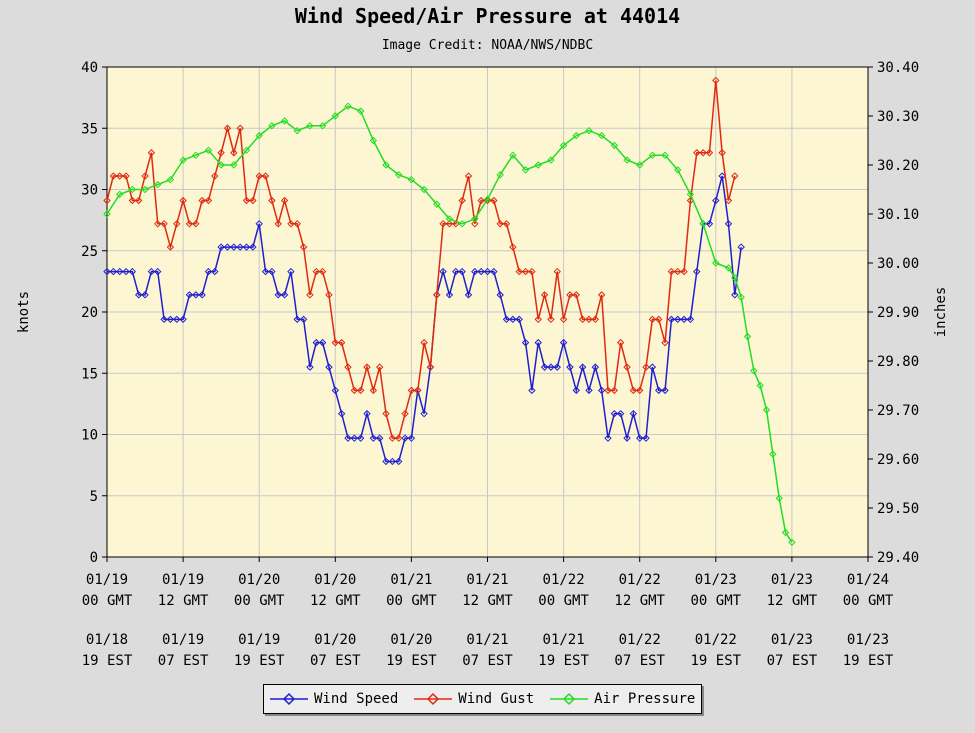  Describe the element at coordinates (639, 661) in the screenshot. I see `x-est-time-label: 07 EST` at that location.